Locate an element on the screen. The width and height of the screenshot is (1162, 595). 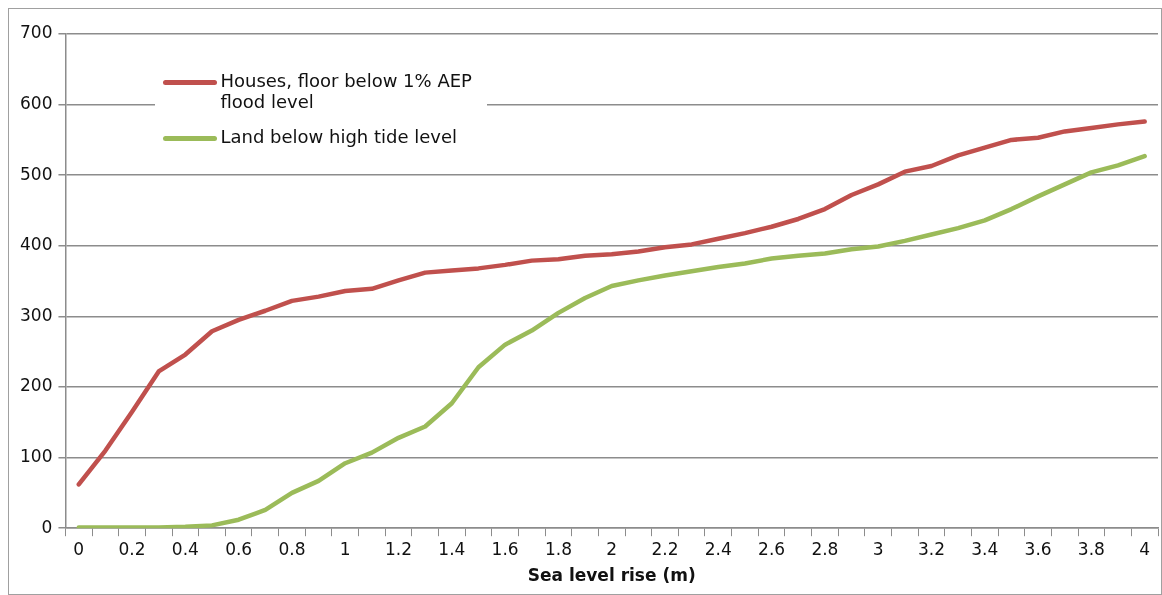
x-tick-label: 3.6 is located at coordinates (1038, 548).